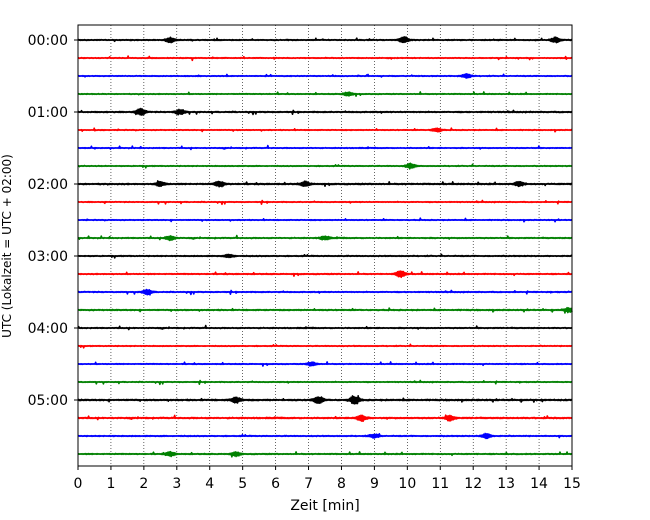 The width and height of the screenshot is (650, 520). What do you see at coordinates (48, 185) in the screenshot?
I see `y-tick-label: 02:00` at bounding box center [48, 185].